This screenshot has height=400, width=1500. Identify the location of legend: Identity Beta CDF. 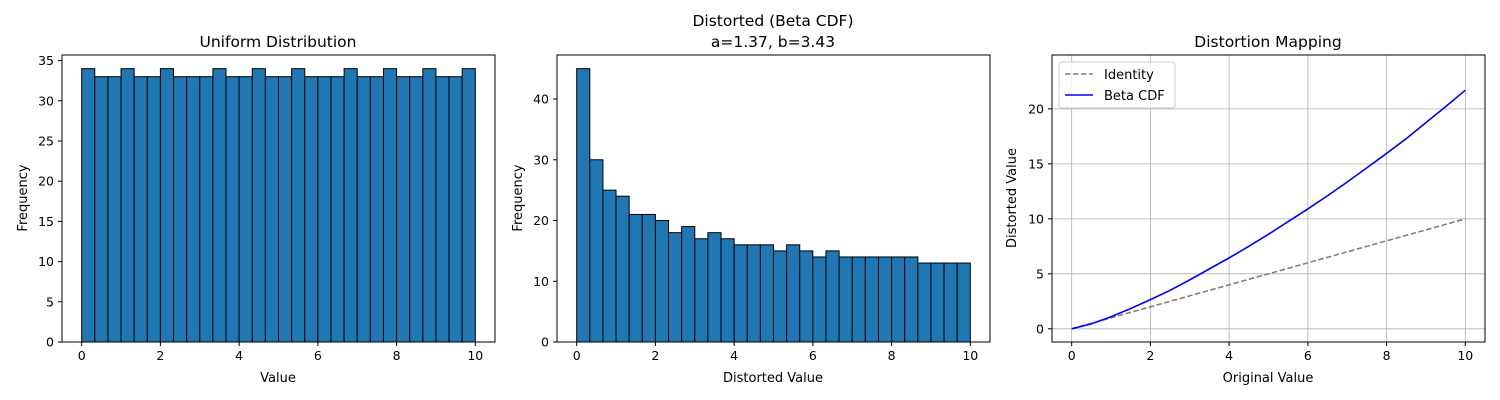
(1117, 85).